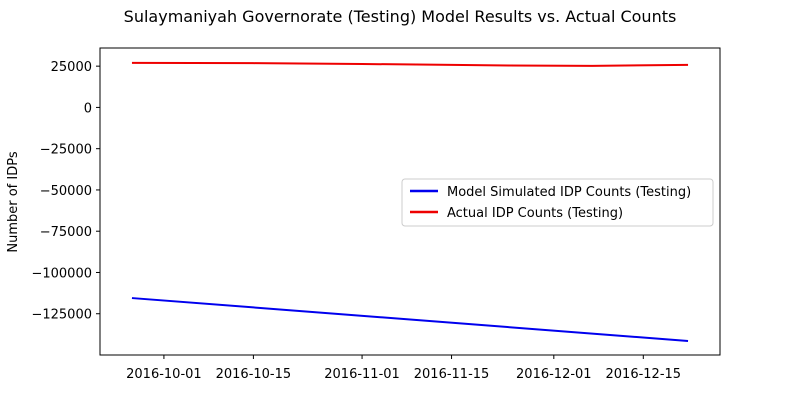 The width and height of the screenshot is (800, 400). Describe the element at coordinates (164, 374) in the screenshot. I see `x-tick-label: 2016-10-01` at that location.